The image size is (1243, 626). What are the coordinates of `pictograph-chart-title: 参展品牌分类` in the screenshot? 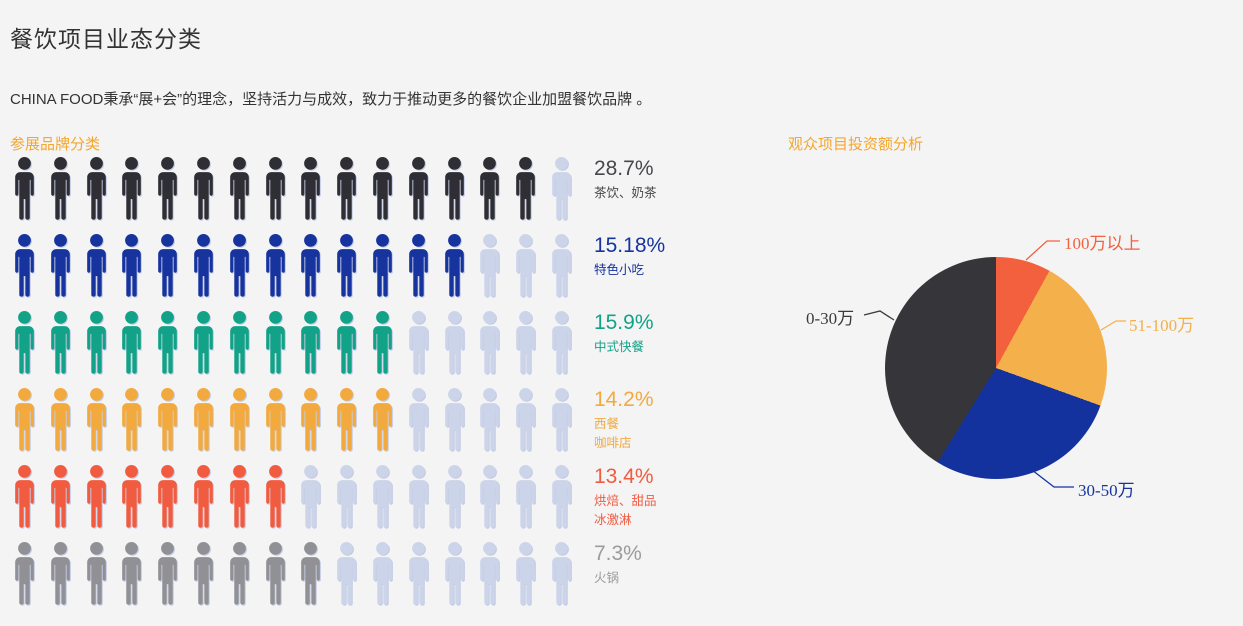 It's located at (55, 144).